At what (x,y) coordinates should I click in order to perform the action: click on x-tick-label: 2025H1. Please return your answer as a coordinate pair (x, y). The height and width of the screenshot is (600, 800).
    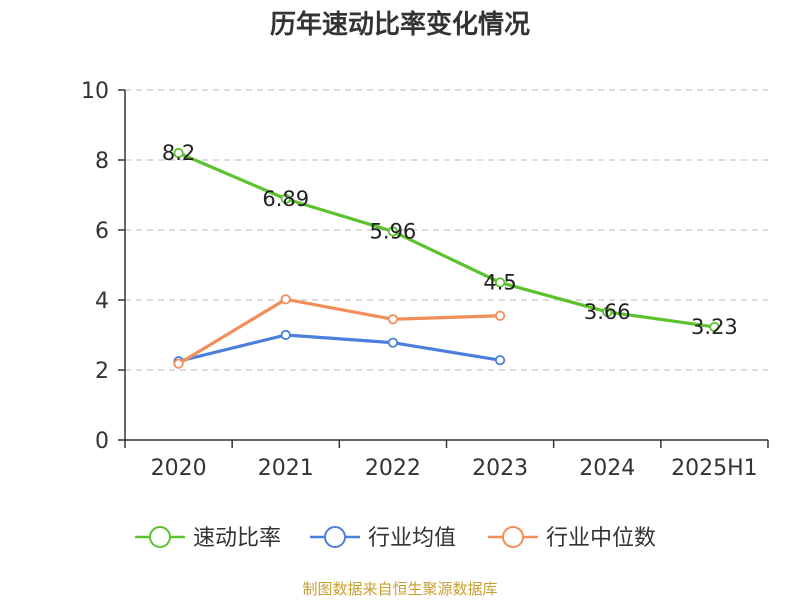
    Looking at the image, I should click on (714, 468).